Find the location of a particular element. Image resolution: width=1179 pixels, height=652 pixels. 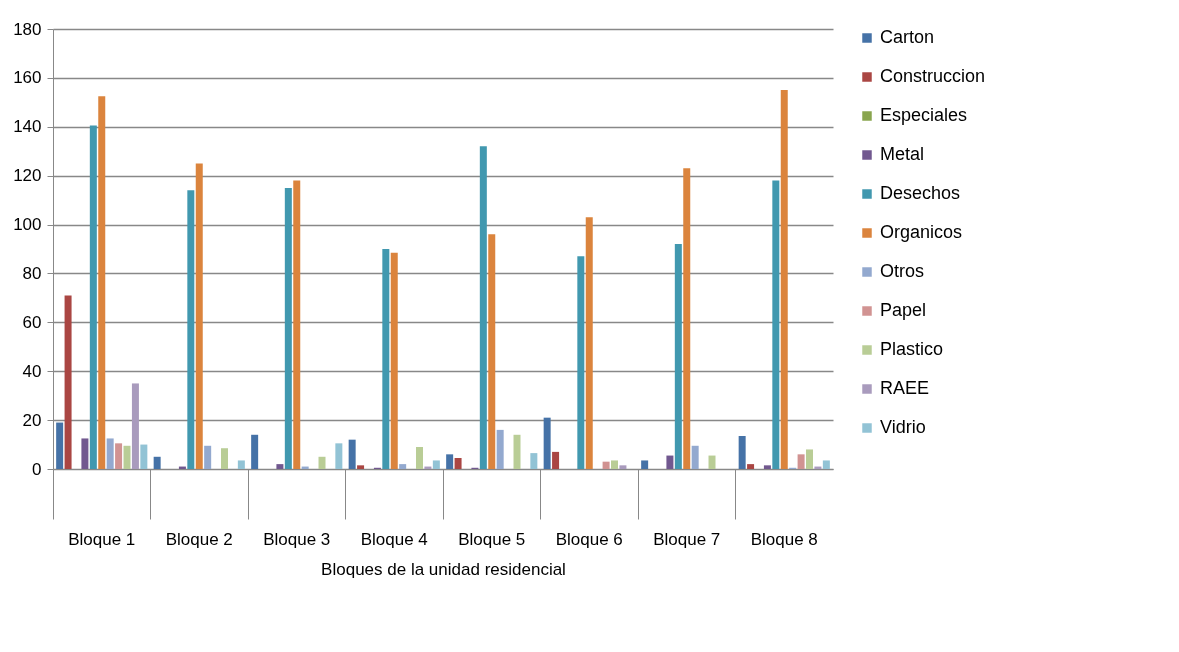

x-tick-label: Bloque 6 is located at coordinates (589, 539).